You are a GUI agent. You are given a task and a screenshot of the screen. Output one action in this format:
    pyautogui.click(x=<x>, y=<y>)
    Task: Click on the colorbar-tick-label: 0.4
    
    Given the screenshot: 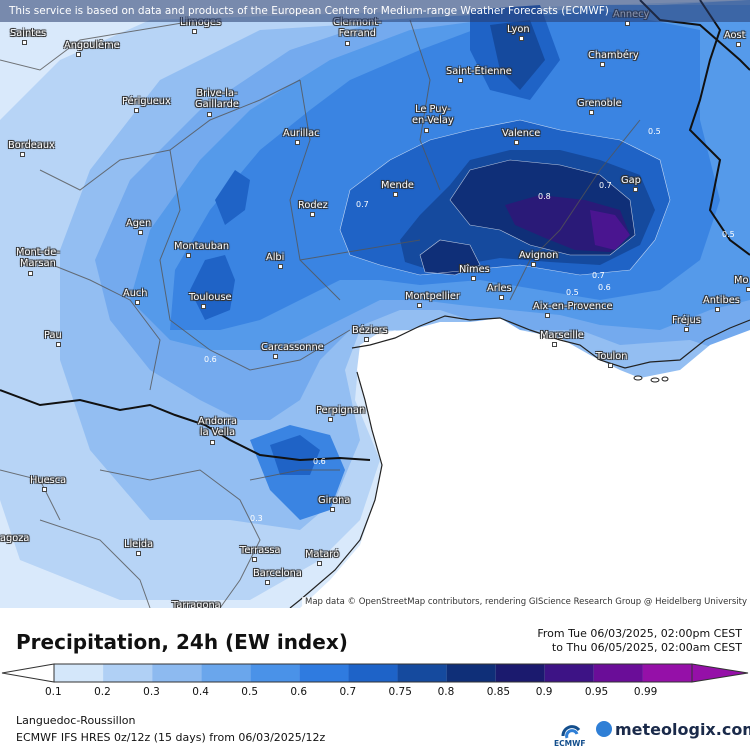 What is the action you would take?
    pyautogui.click(x=200, y=692)
    